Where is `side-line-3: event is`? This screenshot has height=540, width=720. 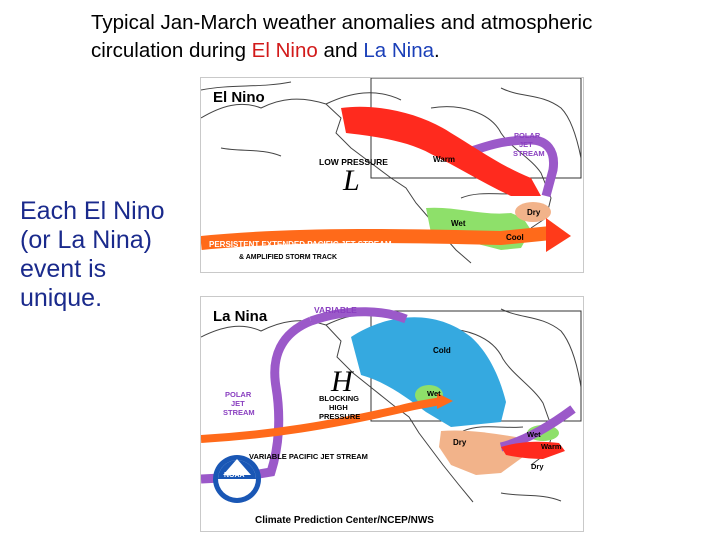 side-line-3: event is is located at coordinates (63, 269).